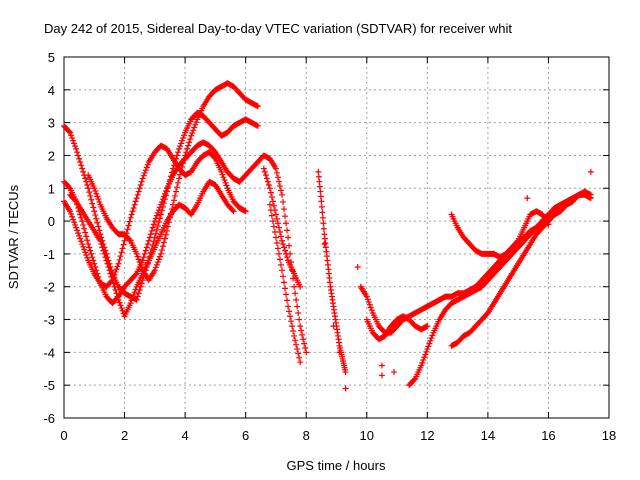 The width and height of the screenshot is (640, 480). Describe the element at coordinates (306, 435) in the screenshot. I see `x-tick-label: 8` at that location.